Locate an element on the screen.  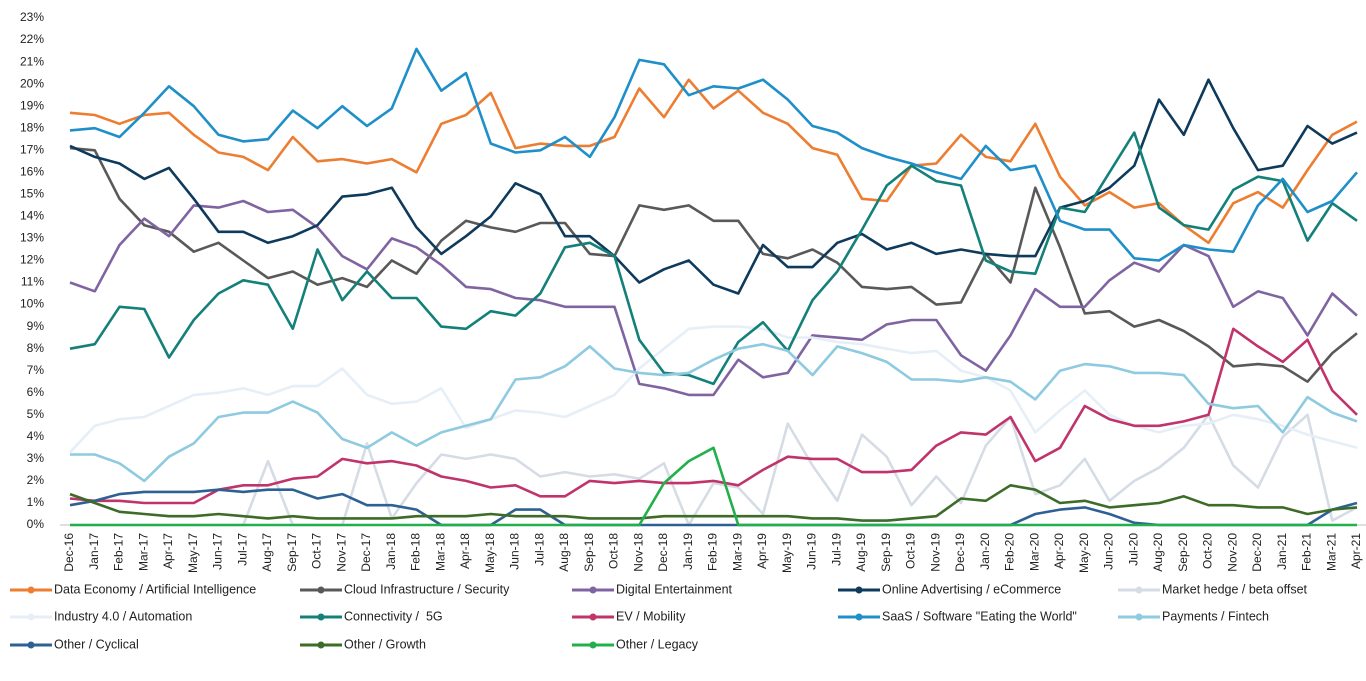
x-tick-label: Dec-17 is located at coordinates (366, 552).